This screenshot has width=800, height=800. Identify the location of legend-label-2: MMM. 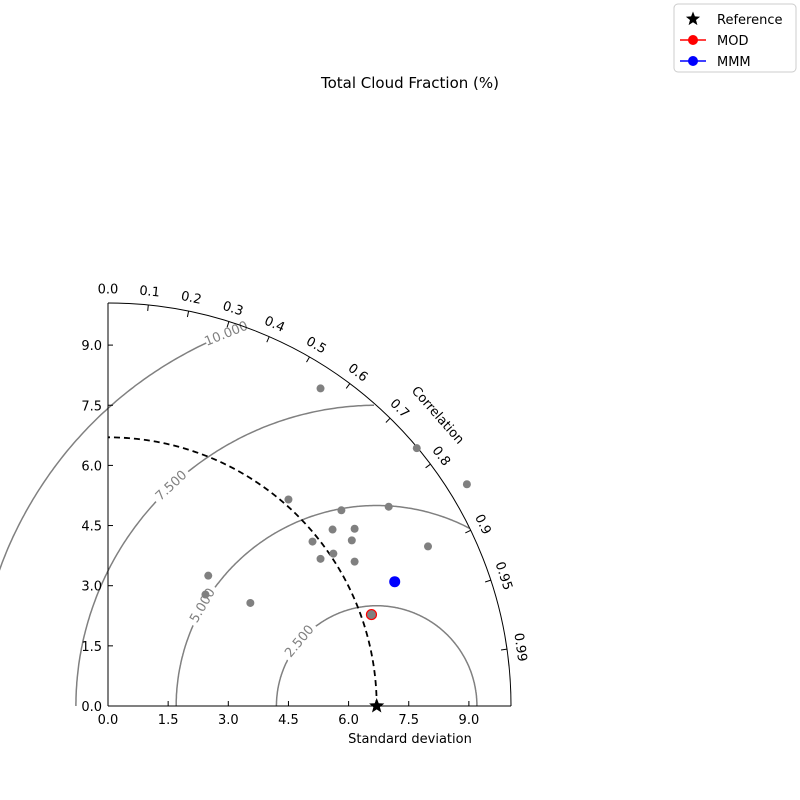
(734, 62).